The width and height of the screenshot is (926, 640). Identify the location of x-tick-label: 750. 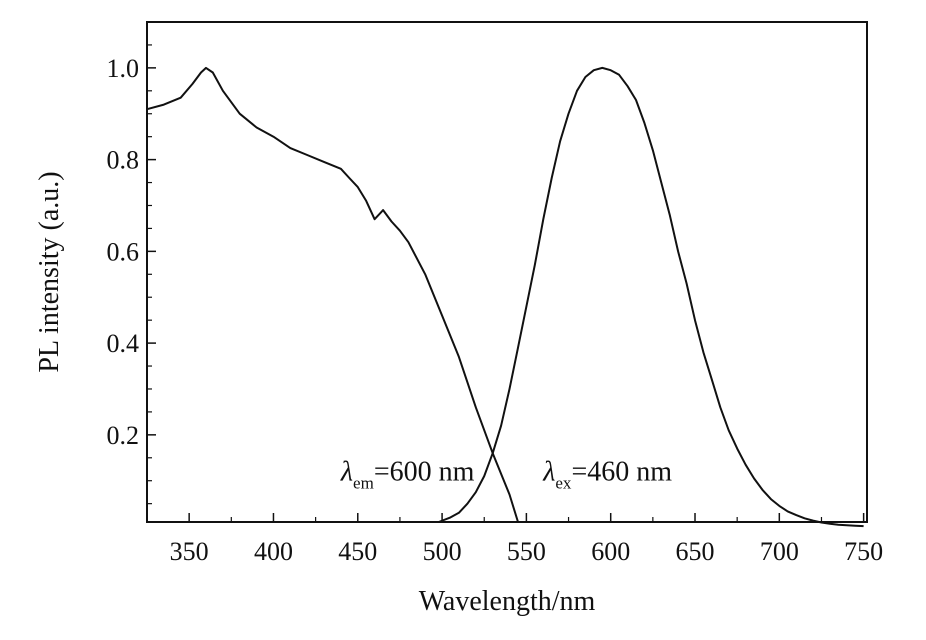
(863, 551).